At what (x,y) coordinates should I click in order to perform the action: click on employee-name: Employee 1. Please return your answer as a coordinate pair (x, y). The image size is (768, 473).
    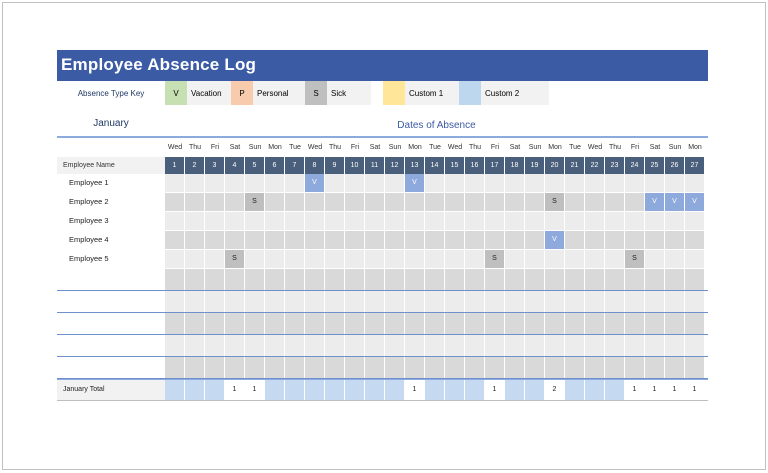
    Looking at the image, I should click on (111, 183).